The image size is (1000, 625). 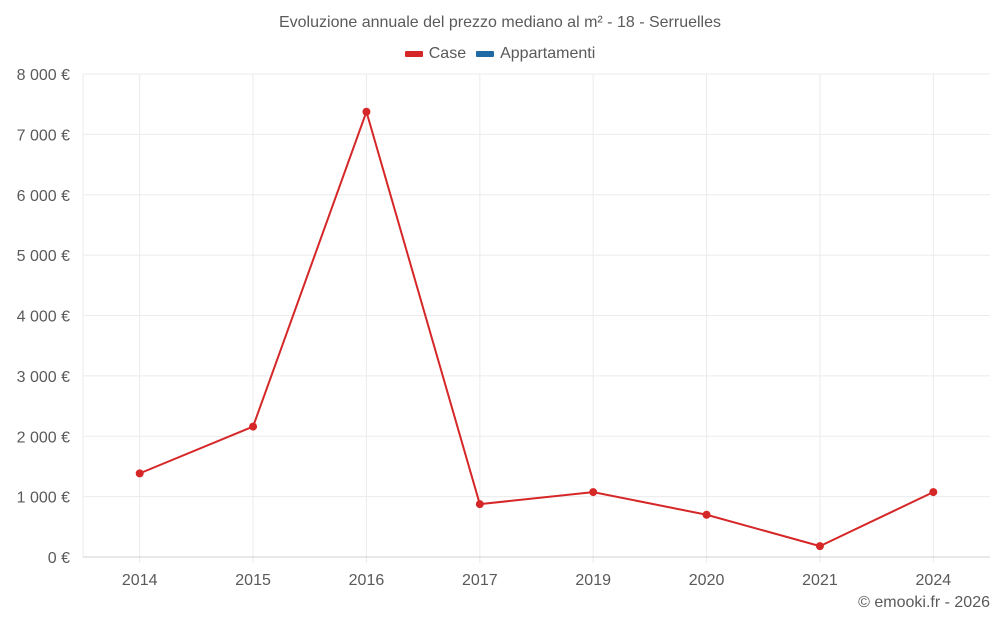 What do you see at coordinates (480, 580) in the screenshot?
I see `x-tick-label: 2017` at bounding box center [480, 580].